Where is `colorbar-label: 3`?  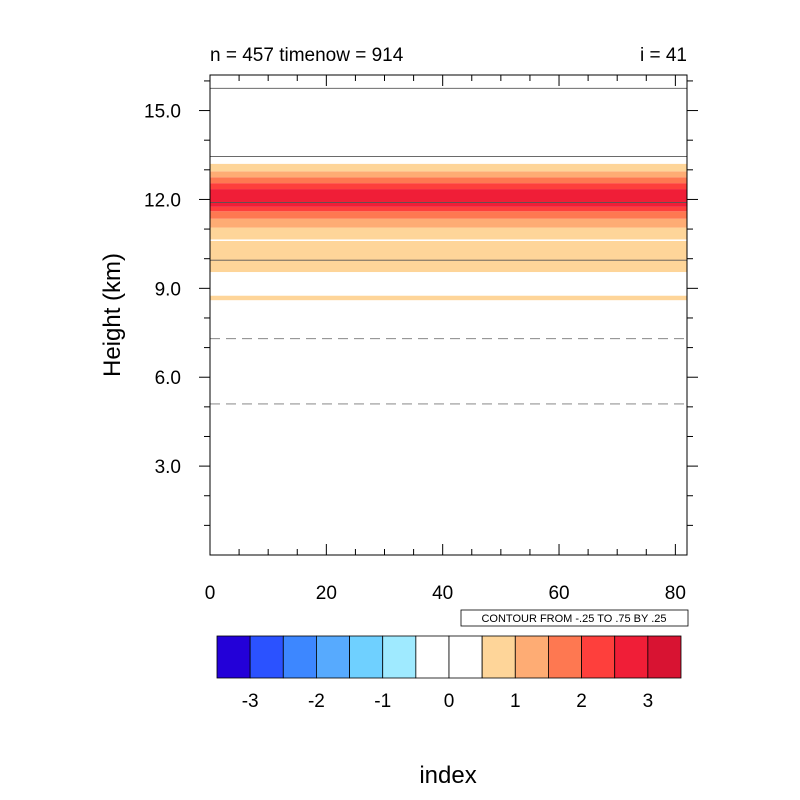
colorbar-label: 3 is located at coordinates (648, 701).